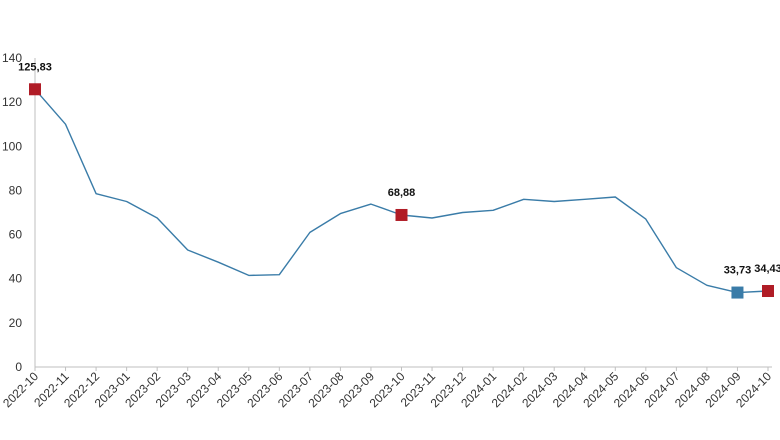 The width and height of the screenshot is (780, 440). I want to click on data-label: 68,88, so click(402, 193).